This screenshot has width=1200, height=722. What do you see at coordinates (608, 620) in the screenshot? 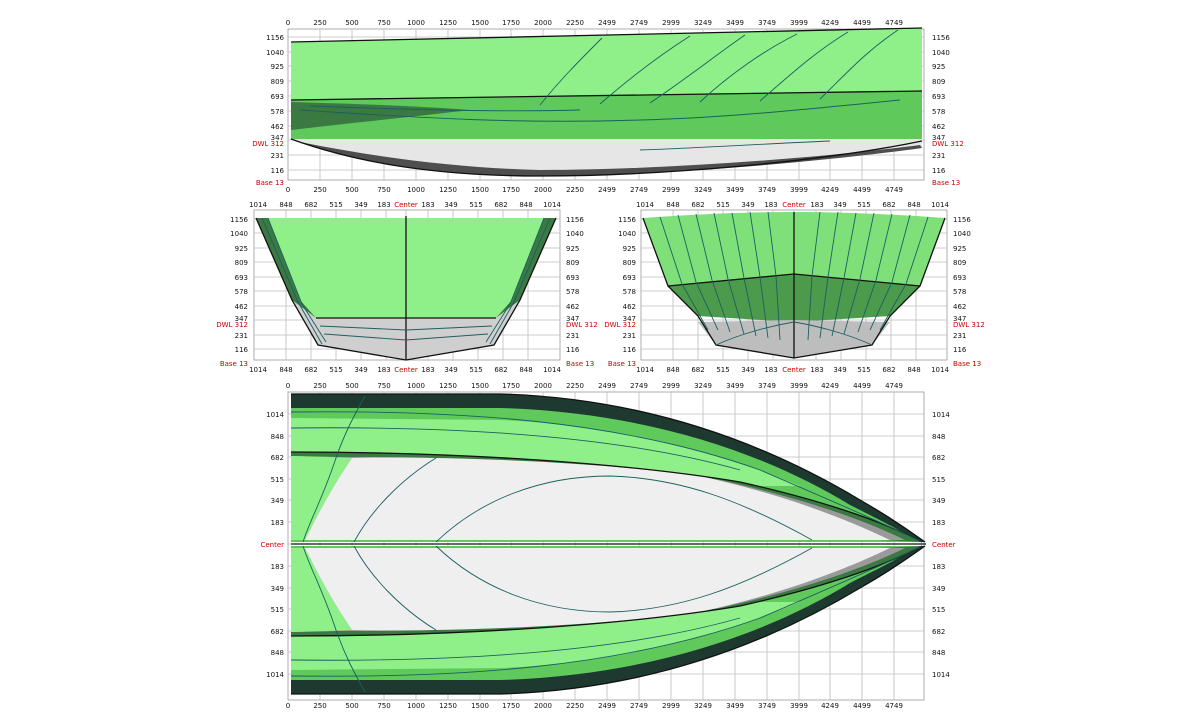
I see `plan-sheer-stbd` at bounding box center [608, 620].